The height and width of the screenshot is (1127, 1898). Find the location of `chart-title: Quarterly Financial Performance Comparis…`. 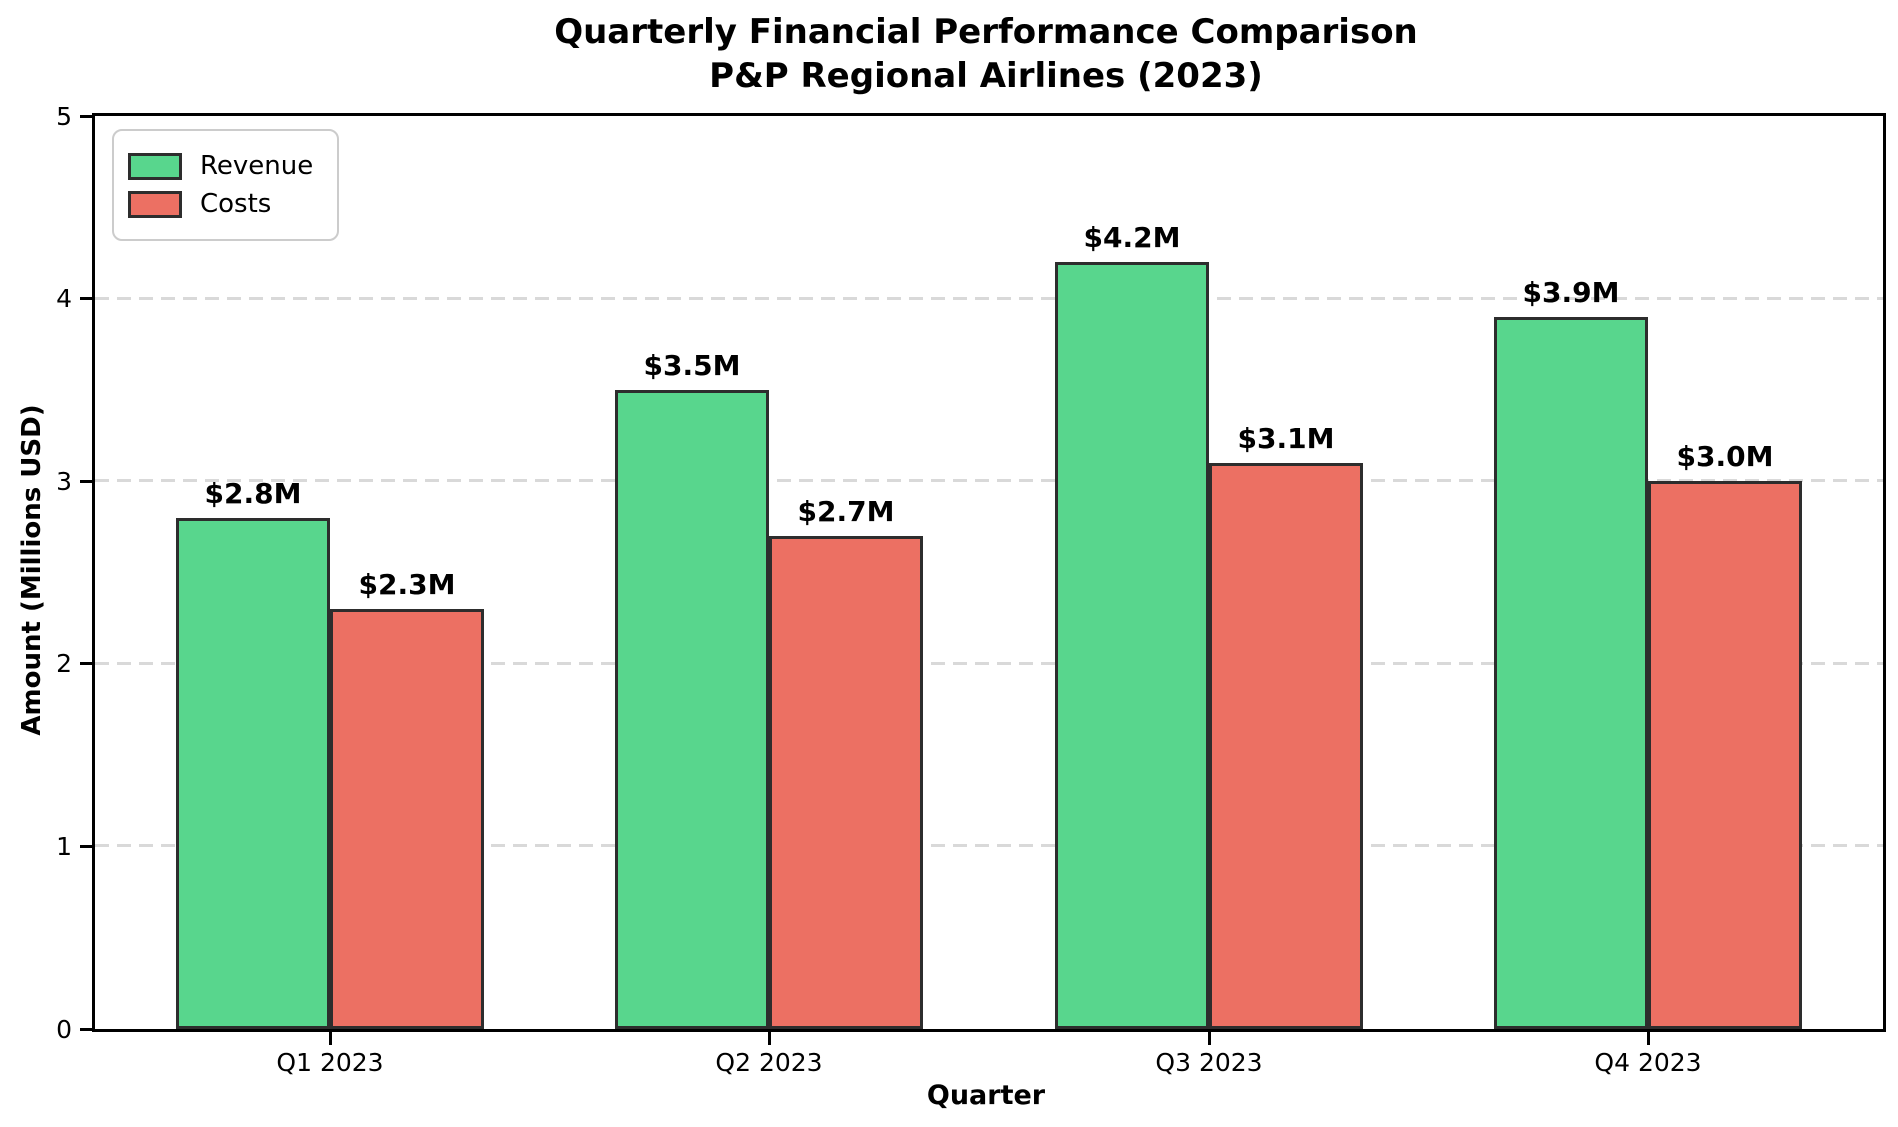

chart-title: Quarterly Financial Performance Comparis… is located at coordinates (986, 54).